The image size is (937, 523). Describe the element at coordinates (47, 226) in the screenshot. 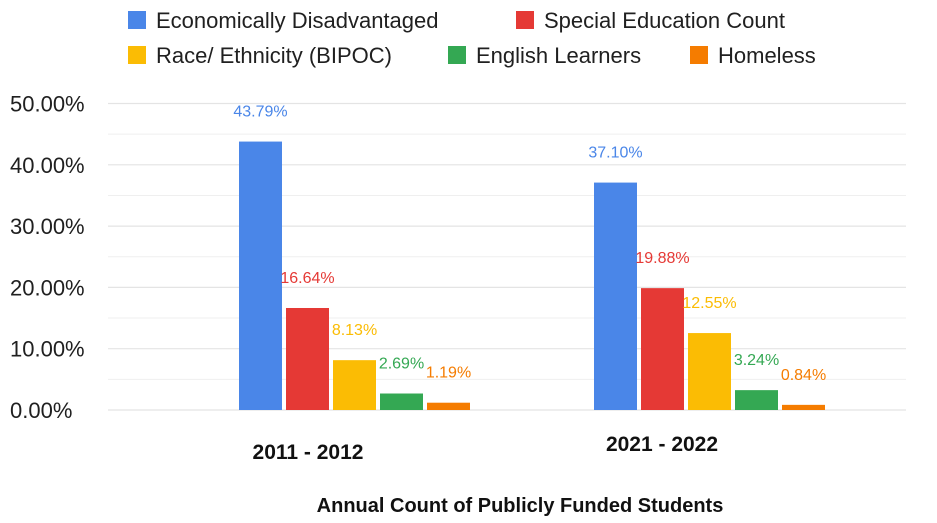

I see `y-tick-label: 30.00%` at that location.